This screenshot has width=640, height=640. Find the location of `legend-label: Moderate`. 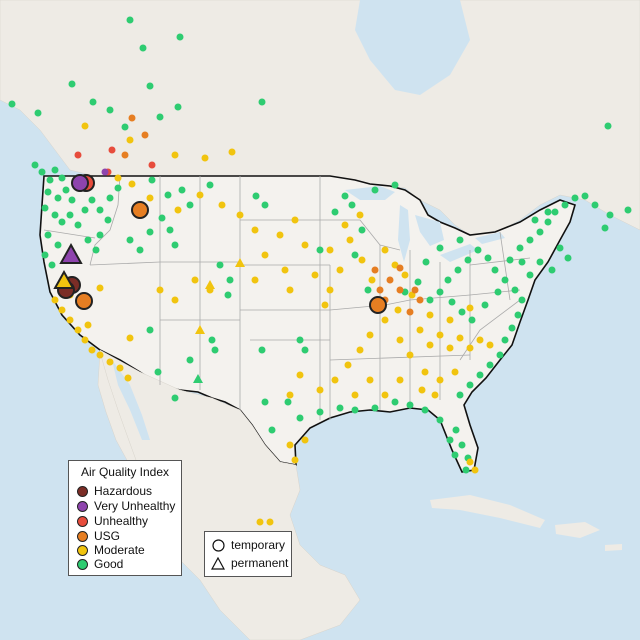

legend-label: Moderate is located at coordinates (119, 550).